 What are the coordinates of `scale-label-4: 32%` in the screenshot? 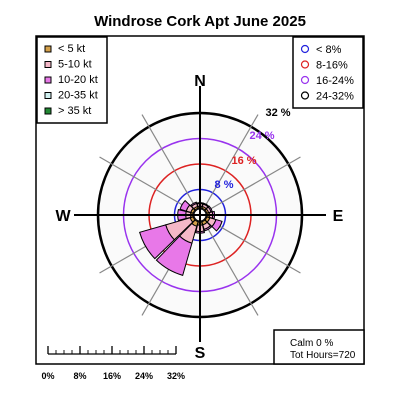 It's located at (176, 376).